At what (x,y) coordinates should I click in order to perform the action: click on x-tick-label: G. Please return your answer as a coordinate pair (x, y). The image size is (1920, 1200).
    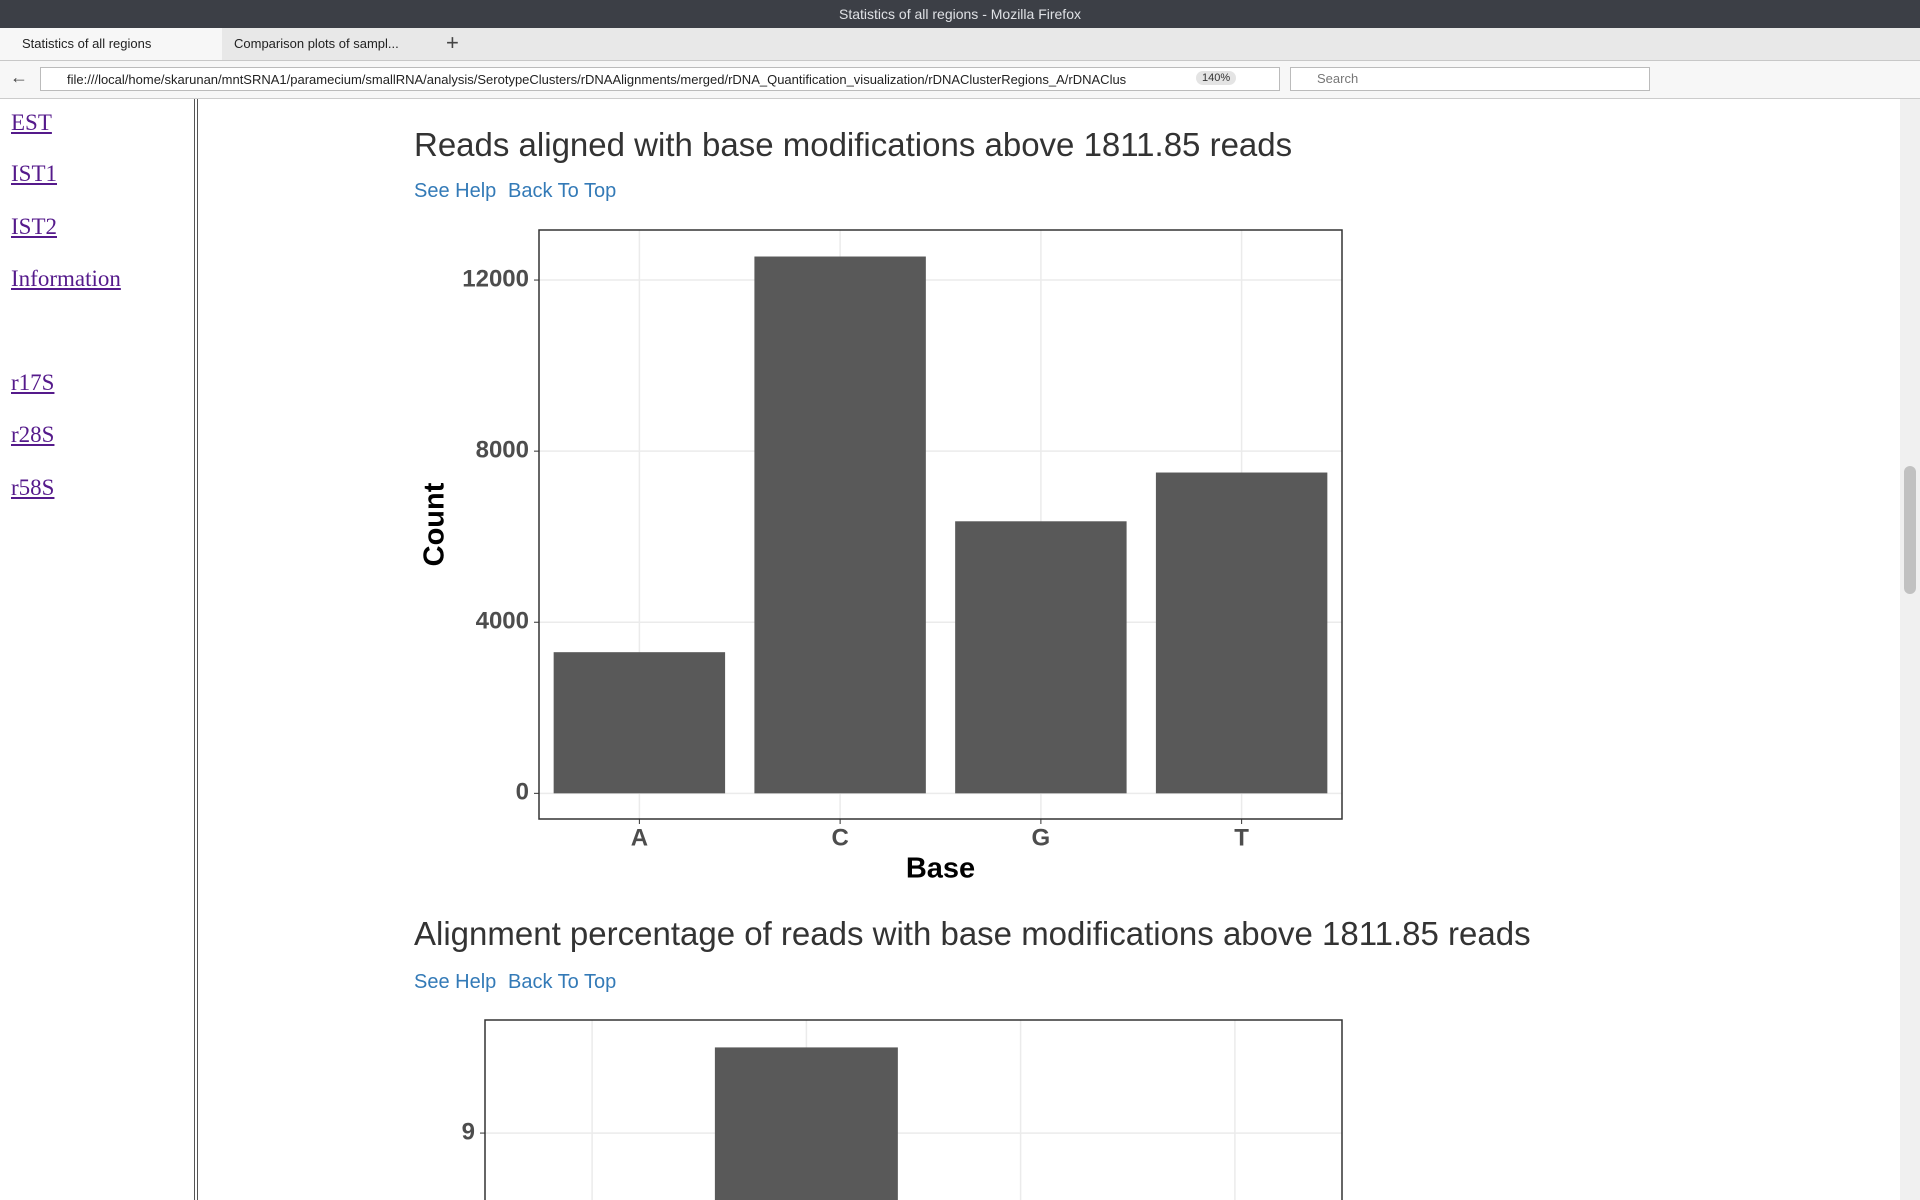
    Looking at the image, I should click on (1041, 837).